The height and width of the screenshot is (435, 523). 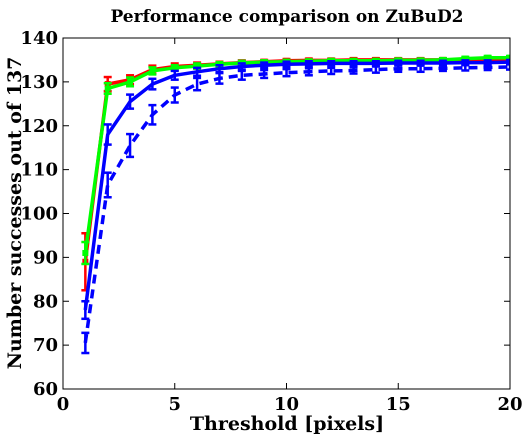 I want to click on y-tick-label: 120, so click(x=39, y=126).